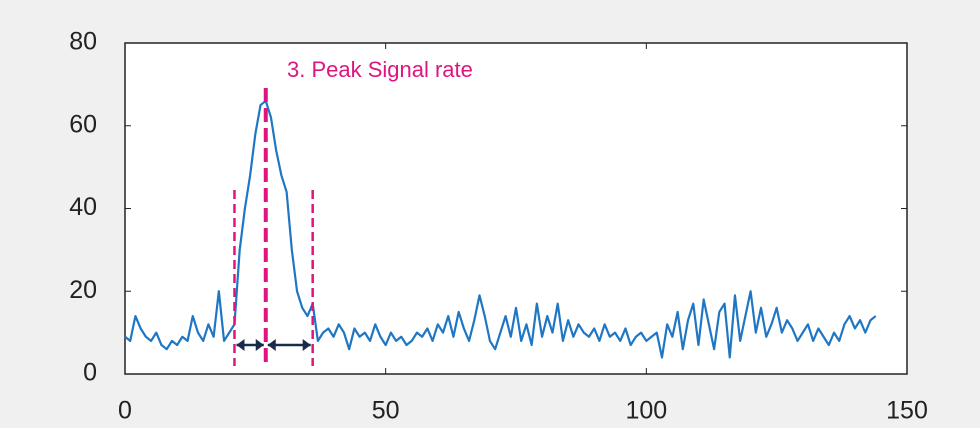  I want to click on x-tick-label: 50, so click(386, 411).